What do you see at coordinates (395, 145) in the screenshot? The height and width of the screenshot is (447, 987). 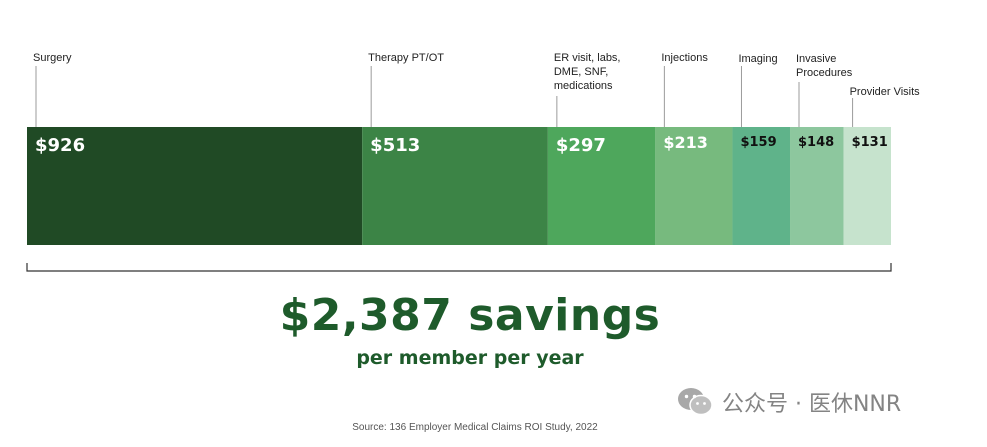 I see `value-label: $513` at bounding box center [395, 145].